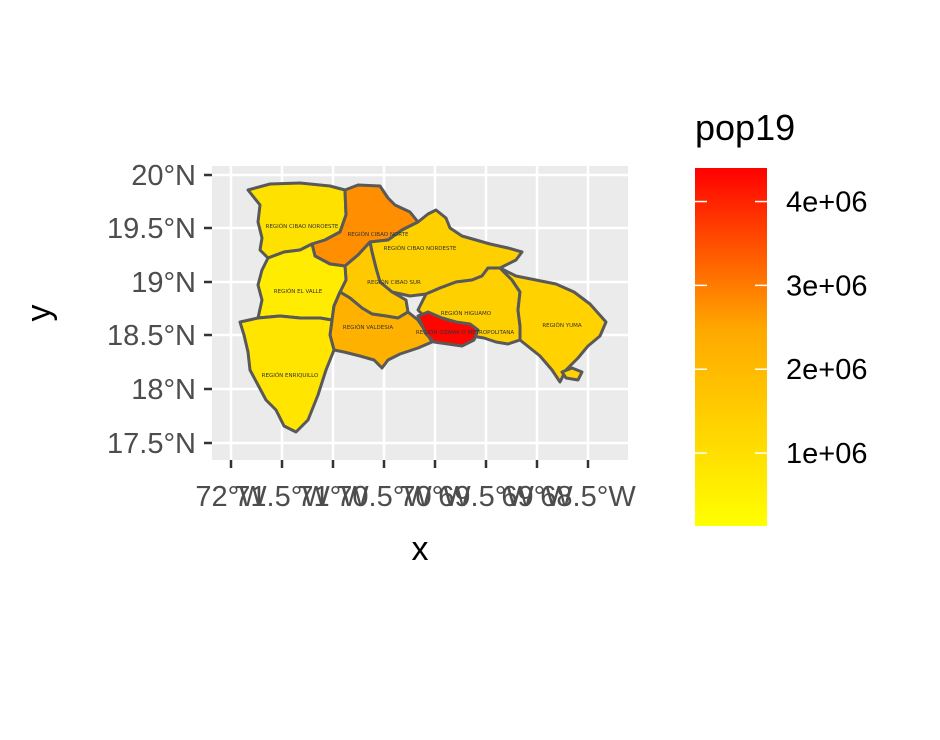 Image resolution: width=940 pixels, height=740 pixels. What do you see at coordinates (537, 497) in the screenshot?
I see `x-tick-label: 69°W` at bounding box center [537, 497].